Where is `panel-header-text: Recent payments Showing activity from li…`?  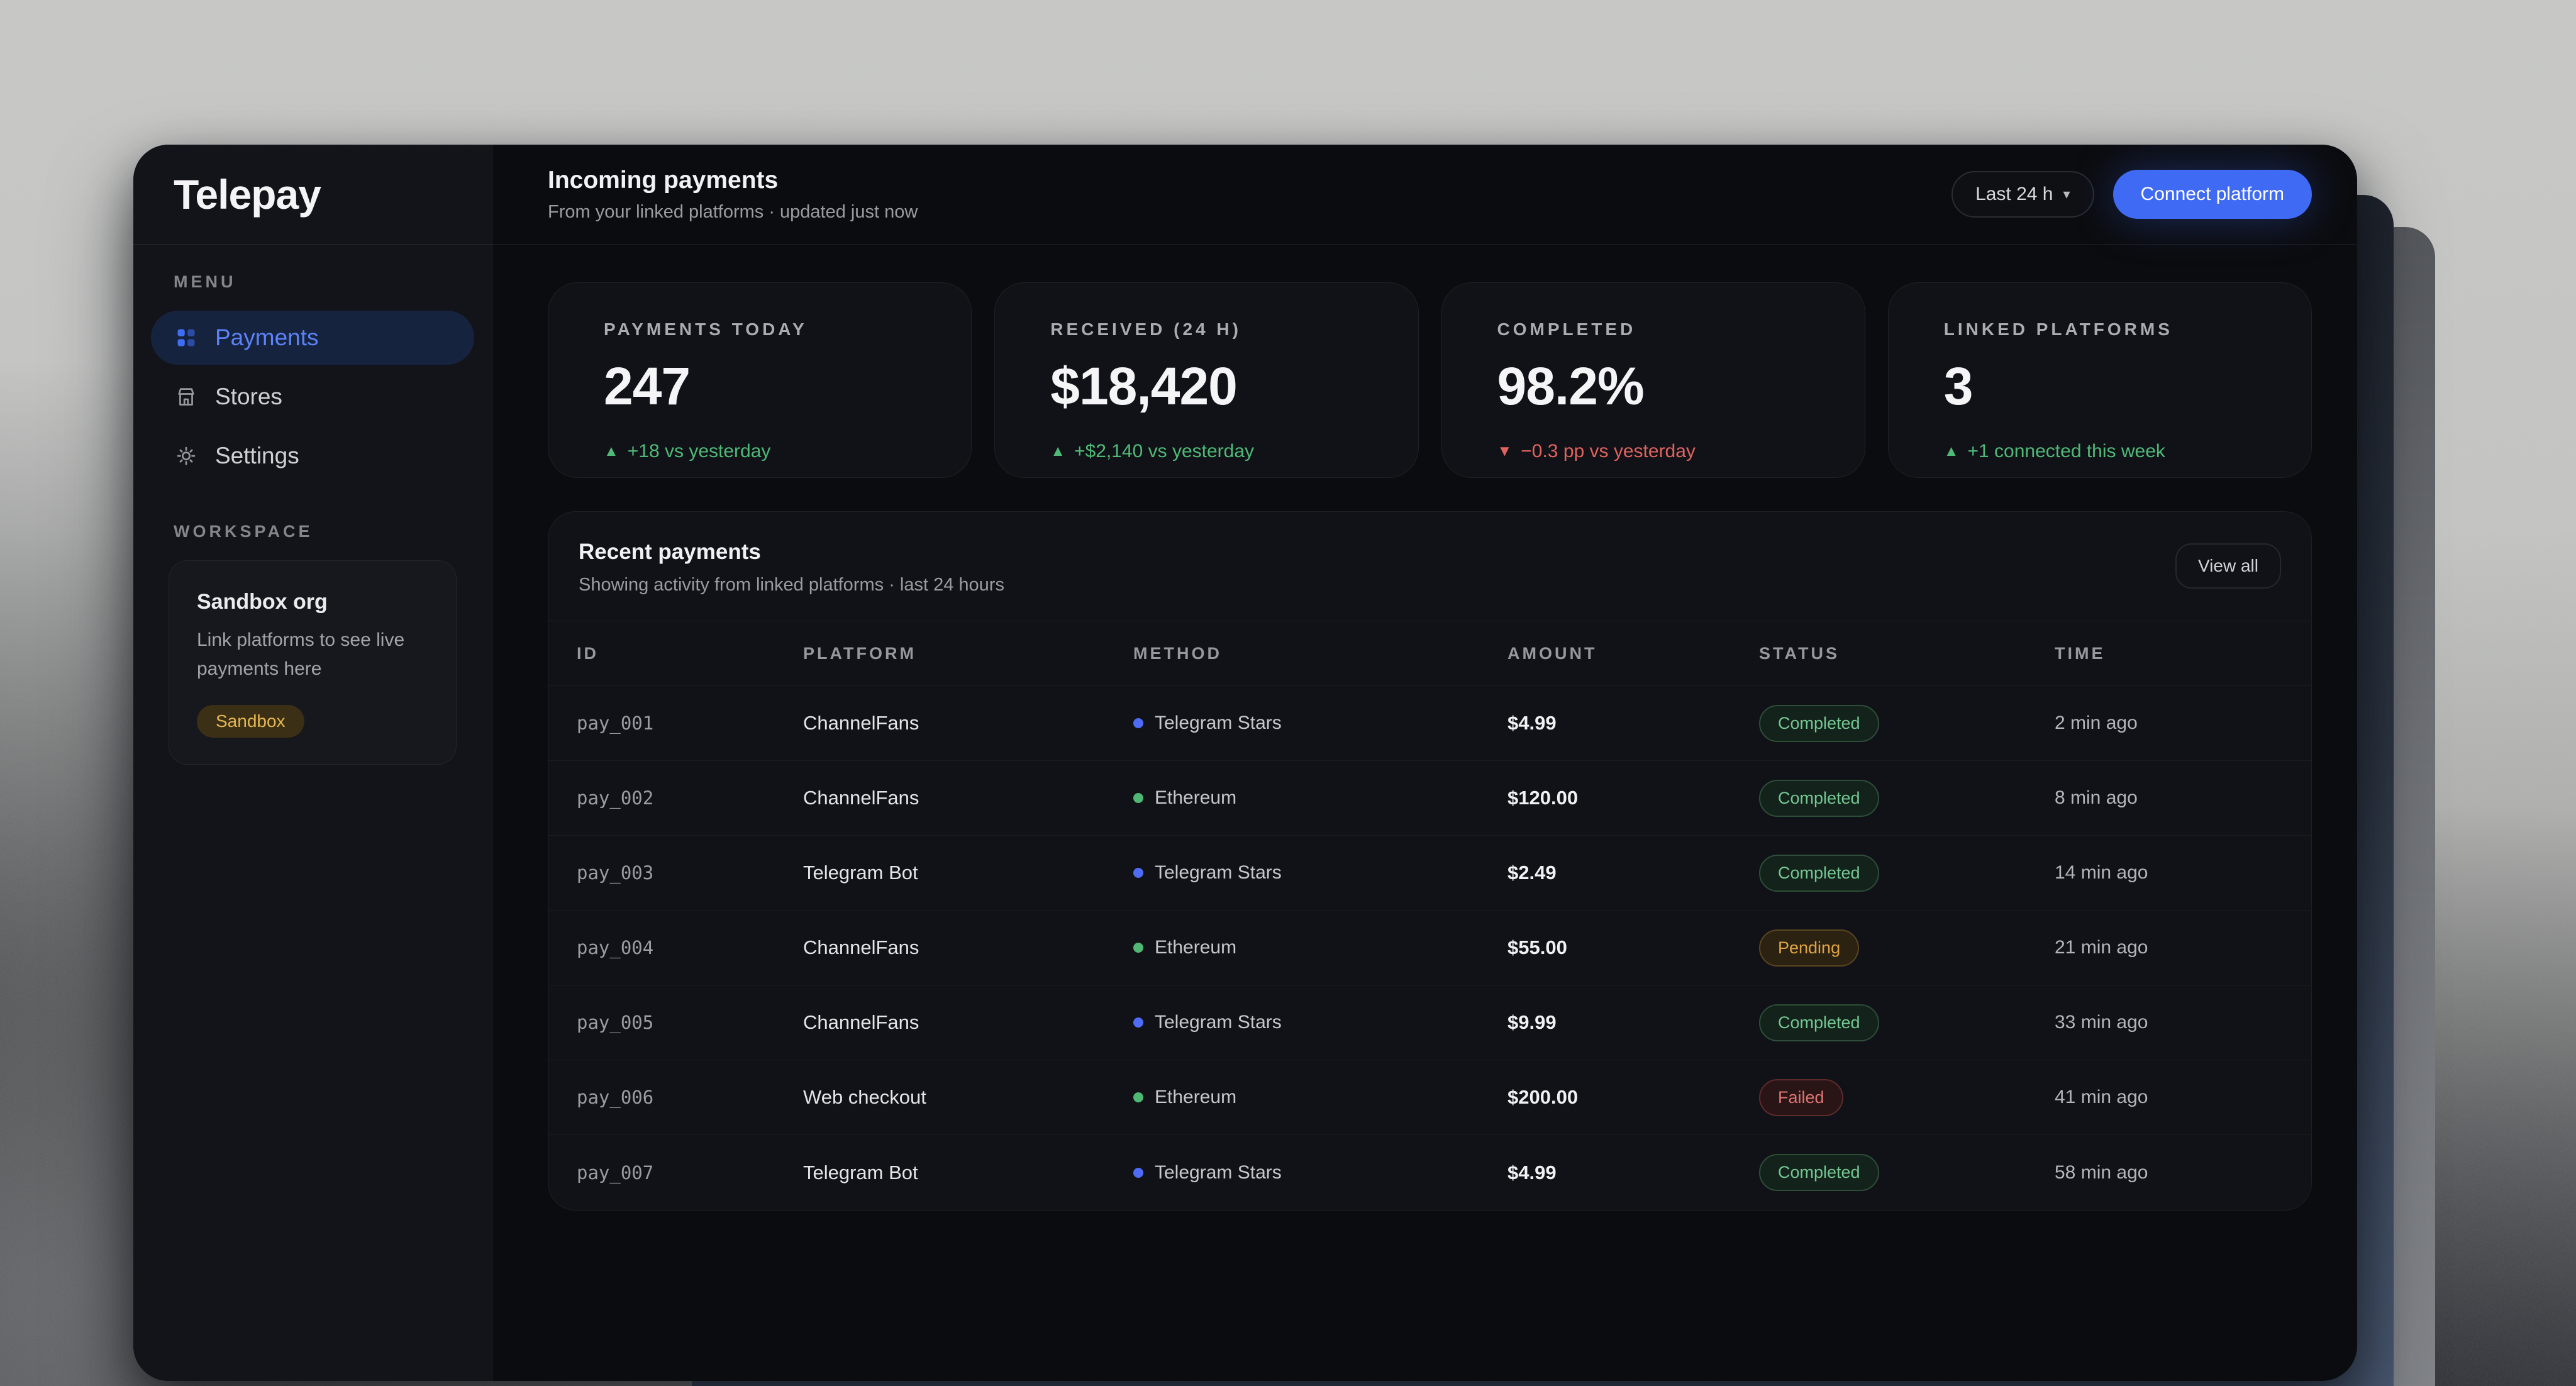 panel-header-text: Recent payments Showing activity from li… is located at coordinates (791, 568).